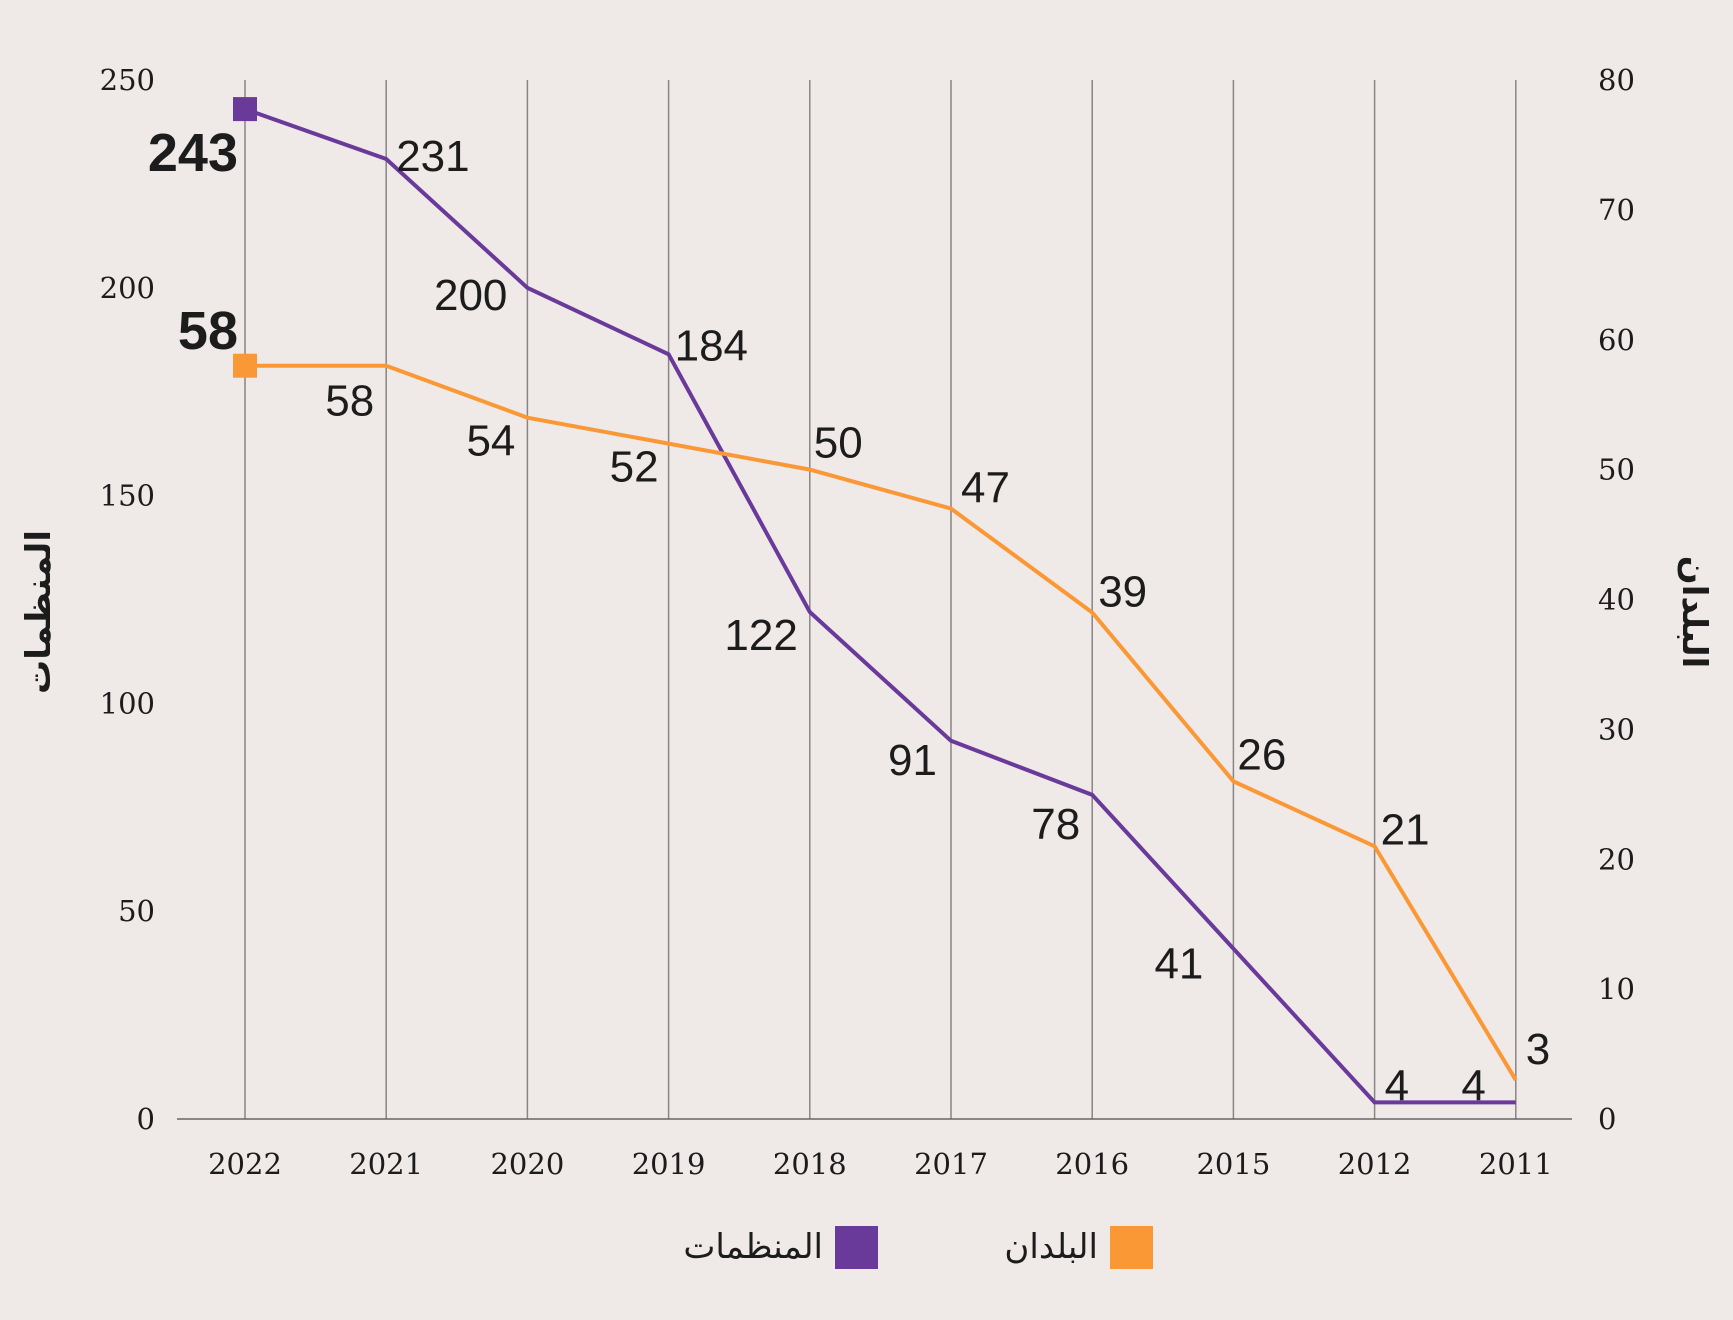 Image resolution: width=1733 pixels, height=1320 pixels. What do you see at coordinates (838, 443) in the screenshot?
I see `data-label-countries-2018: 50` at bounding box center [838, 443].